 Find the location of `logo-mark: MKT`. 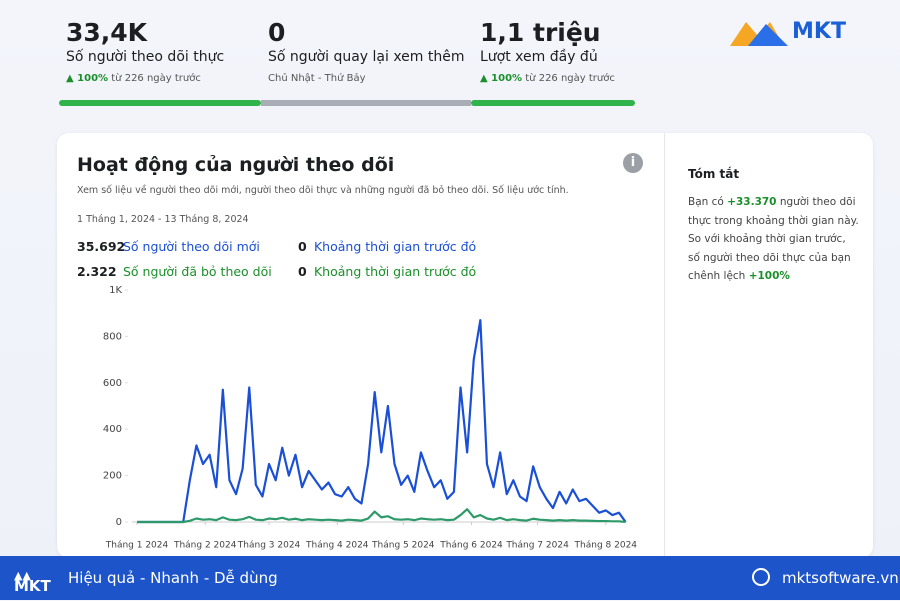

logo-mark: MKT is located at coordinates (788, 32).